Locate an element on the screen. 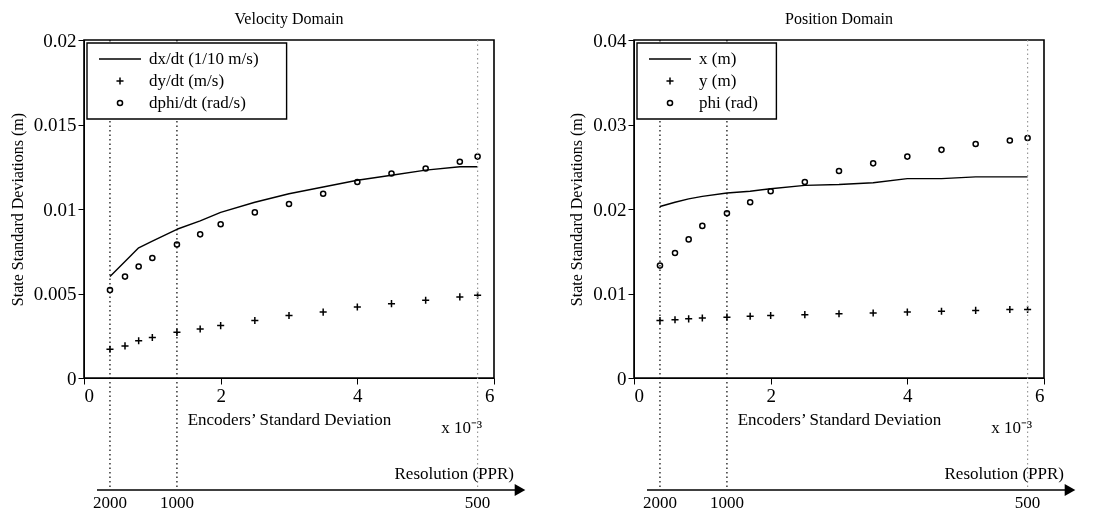 This screenshot has height=524, width=1116. legend-label: dy/dt (m/s) is located at coordinates (187, 80).